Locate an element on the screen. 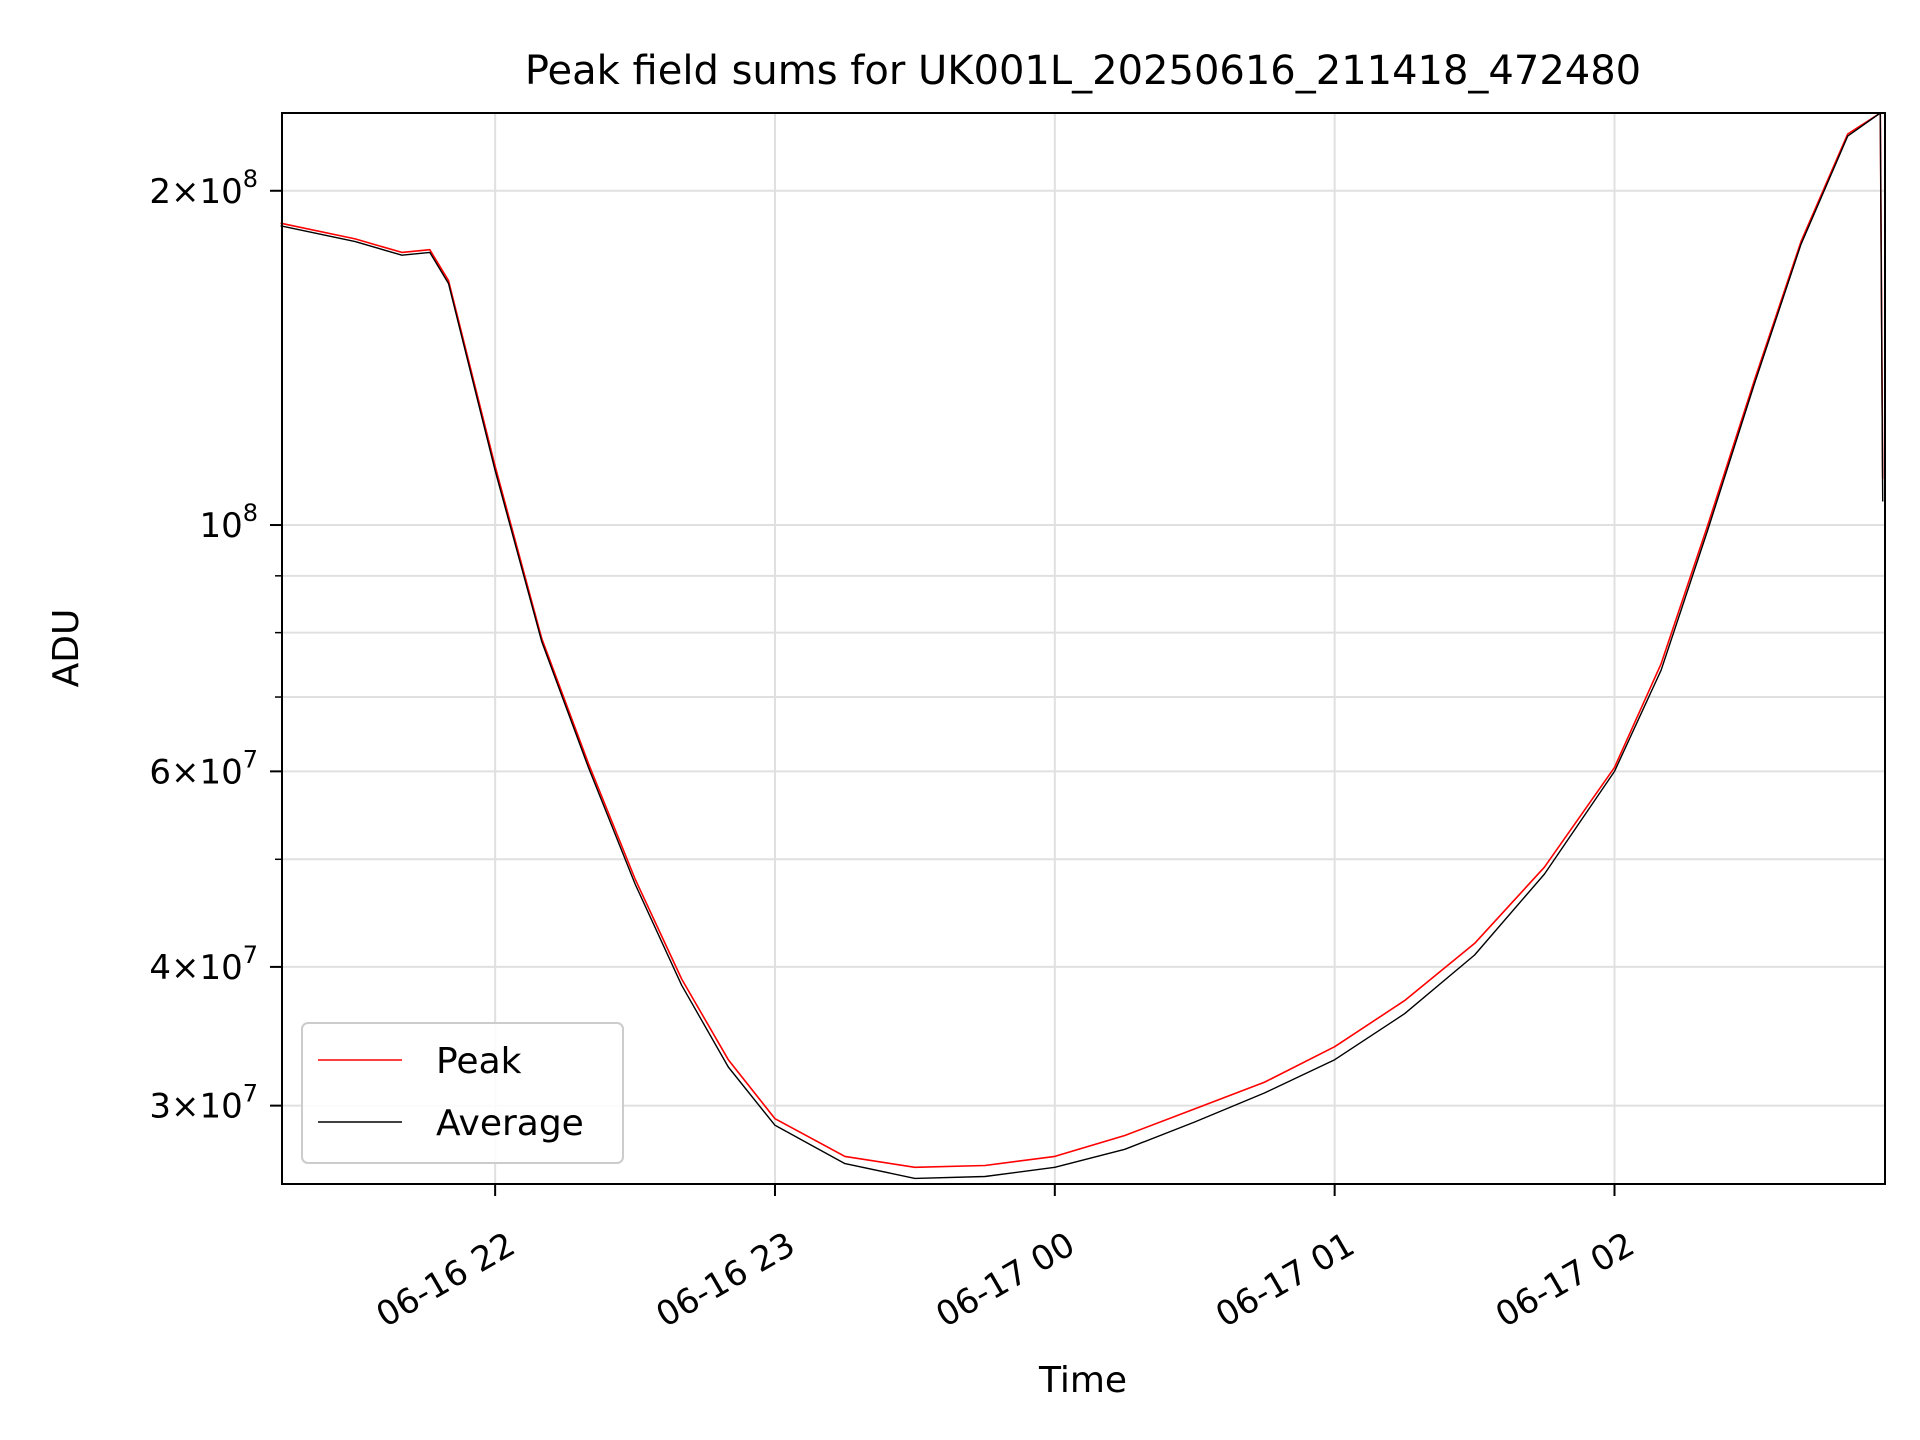 The width and height of the screenshot is (1920, 1440). legend-box is located at coordinates (462, 1093).